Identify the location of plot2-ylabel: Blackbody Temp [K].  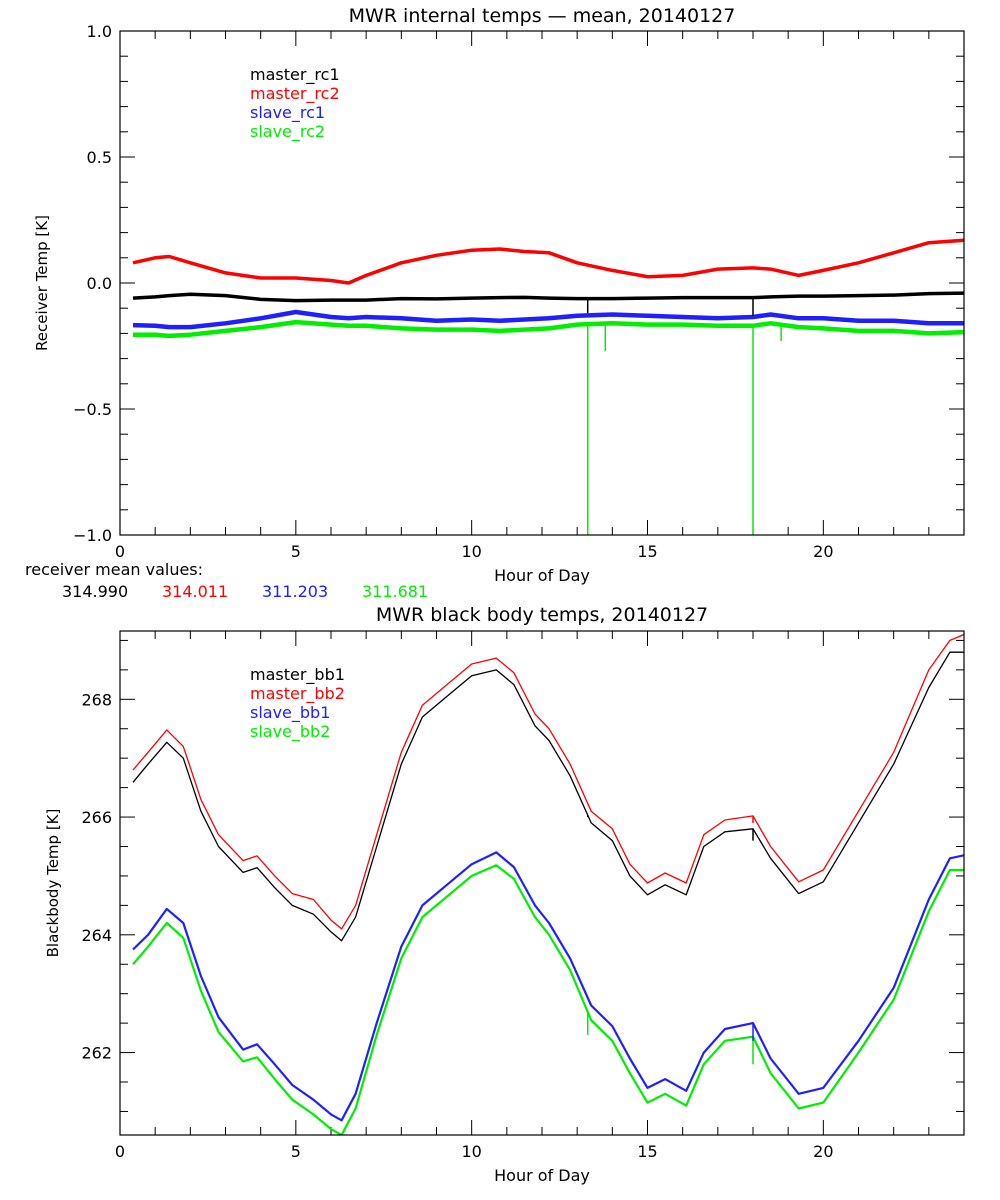
(53, 883).